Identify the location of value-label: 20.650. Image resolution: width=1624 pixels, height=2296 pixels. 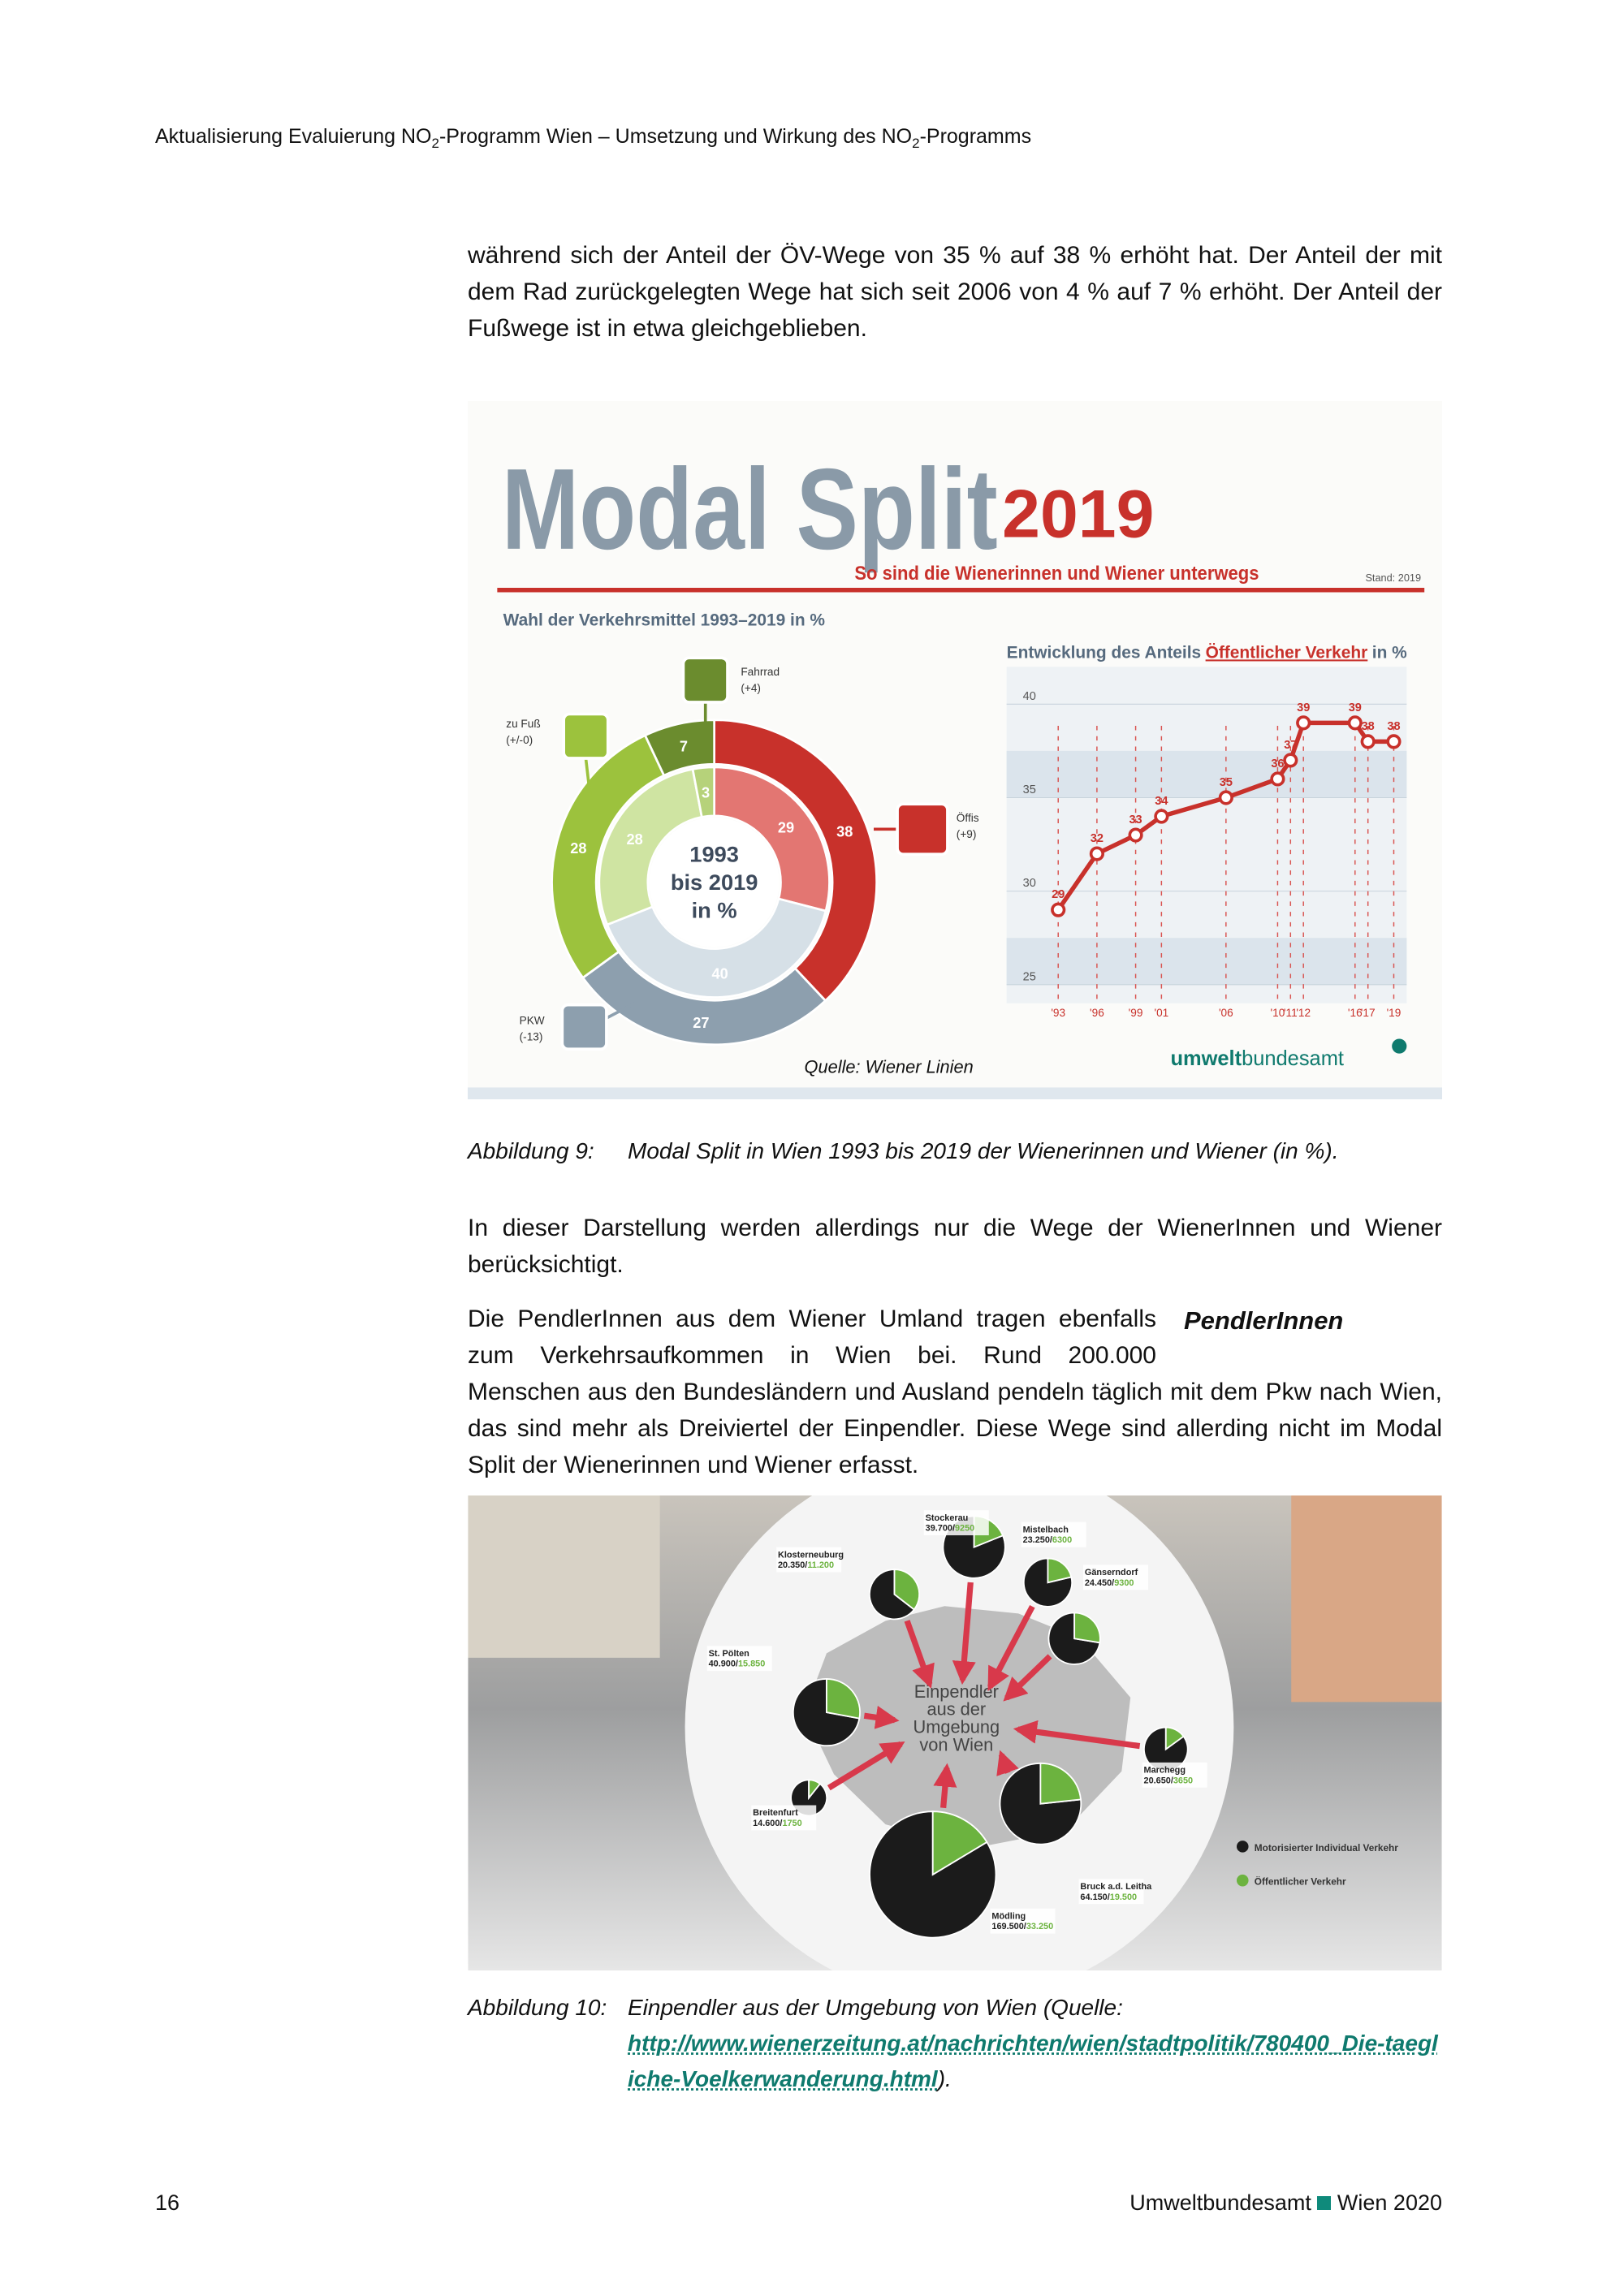
(1157, 1781).